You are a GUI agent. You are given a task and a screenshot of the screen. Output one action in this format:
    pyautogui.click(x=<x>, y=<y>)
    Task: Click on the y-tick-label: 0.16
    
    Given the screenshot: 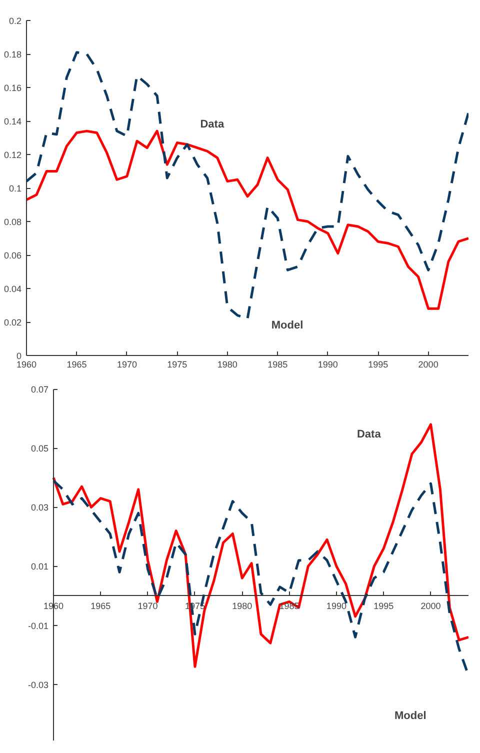 What is the action you would take?
    pyautogui.click(x=13, y=88)
    